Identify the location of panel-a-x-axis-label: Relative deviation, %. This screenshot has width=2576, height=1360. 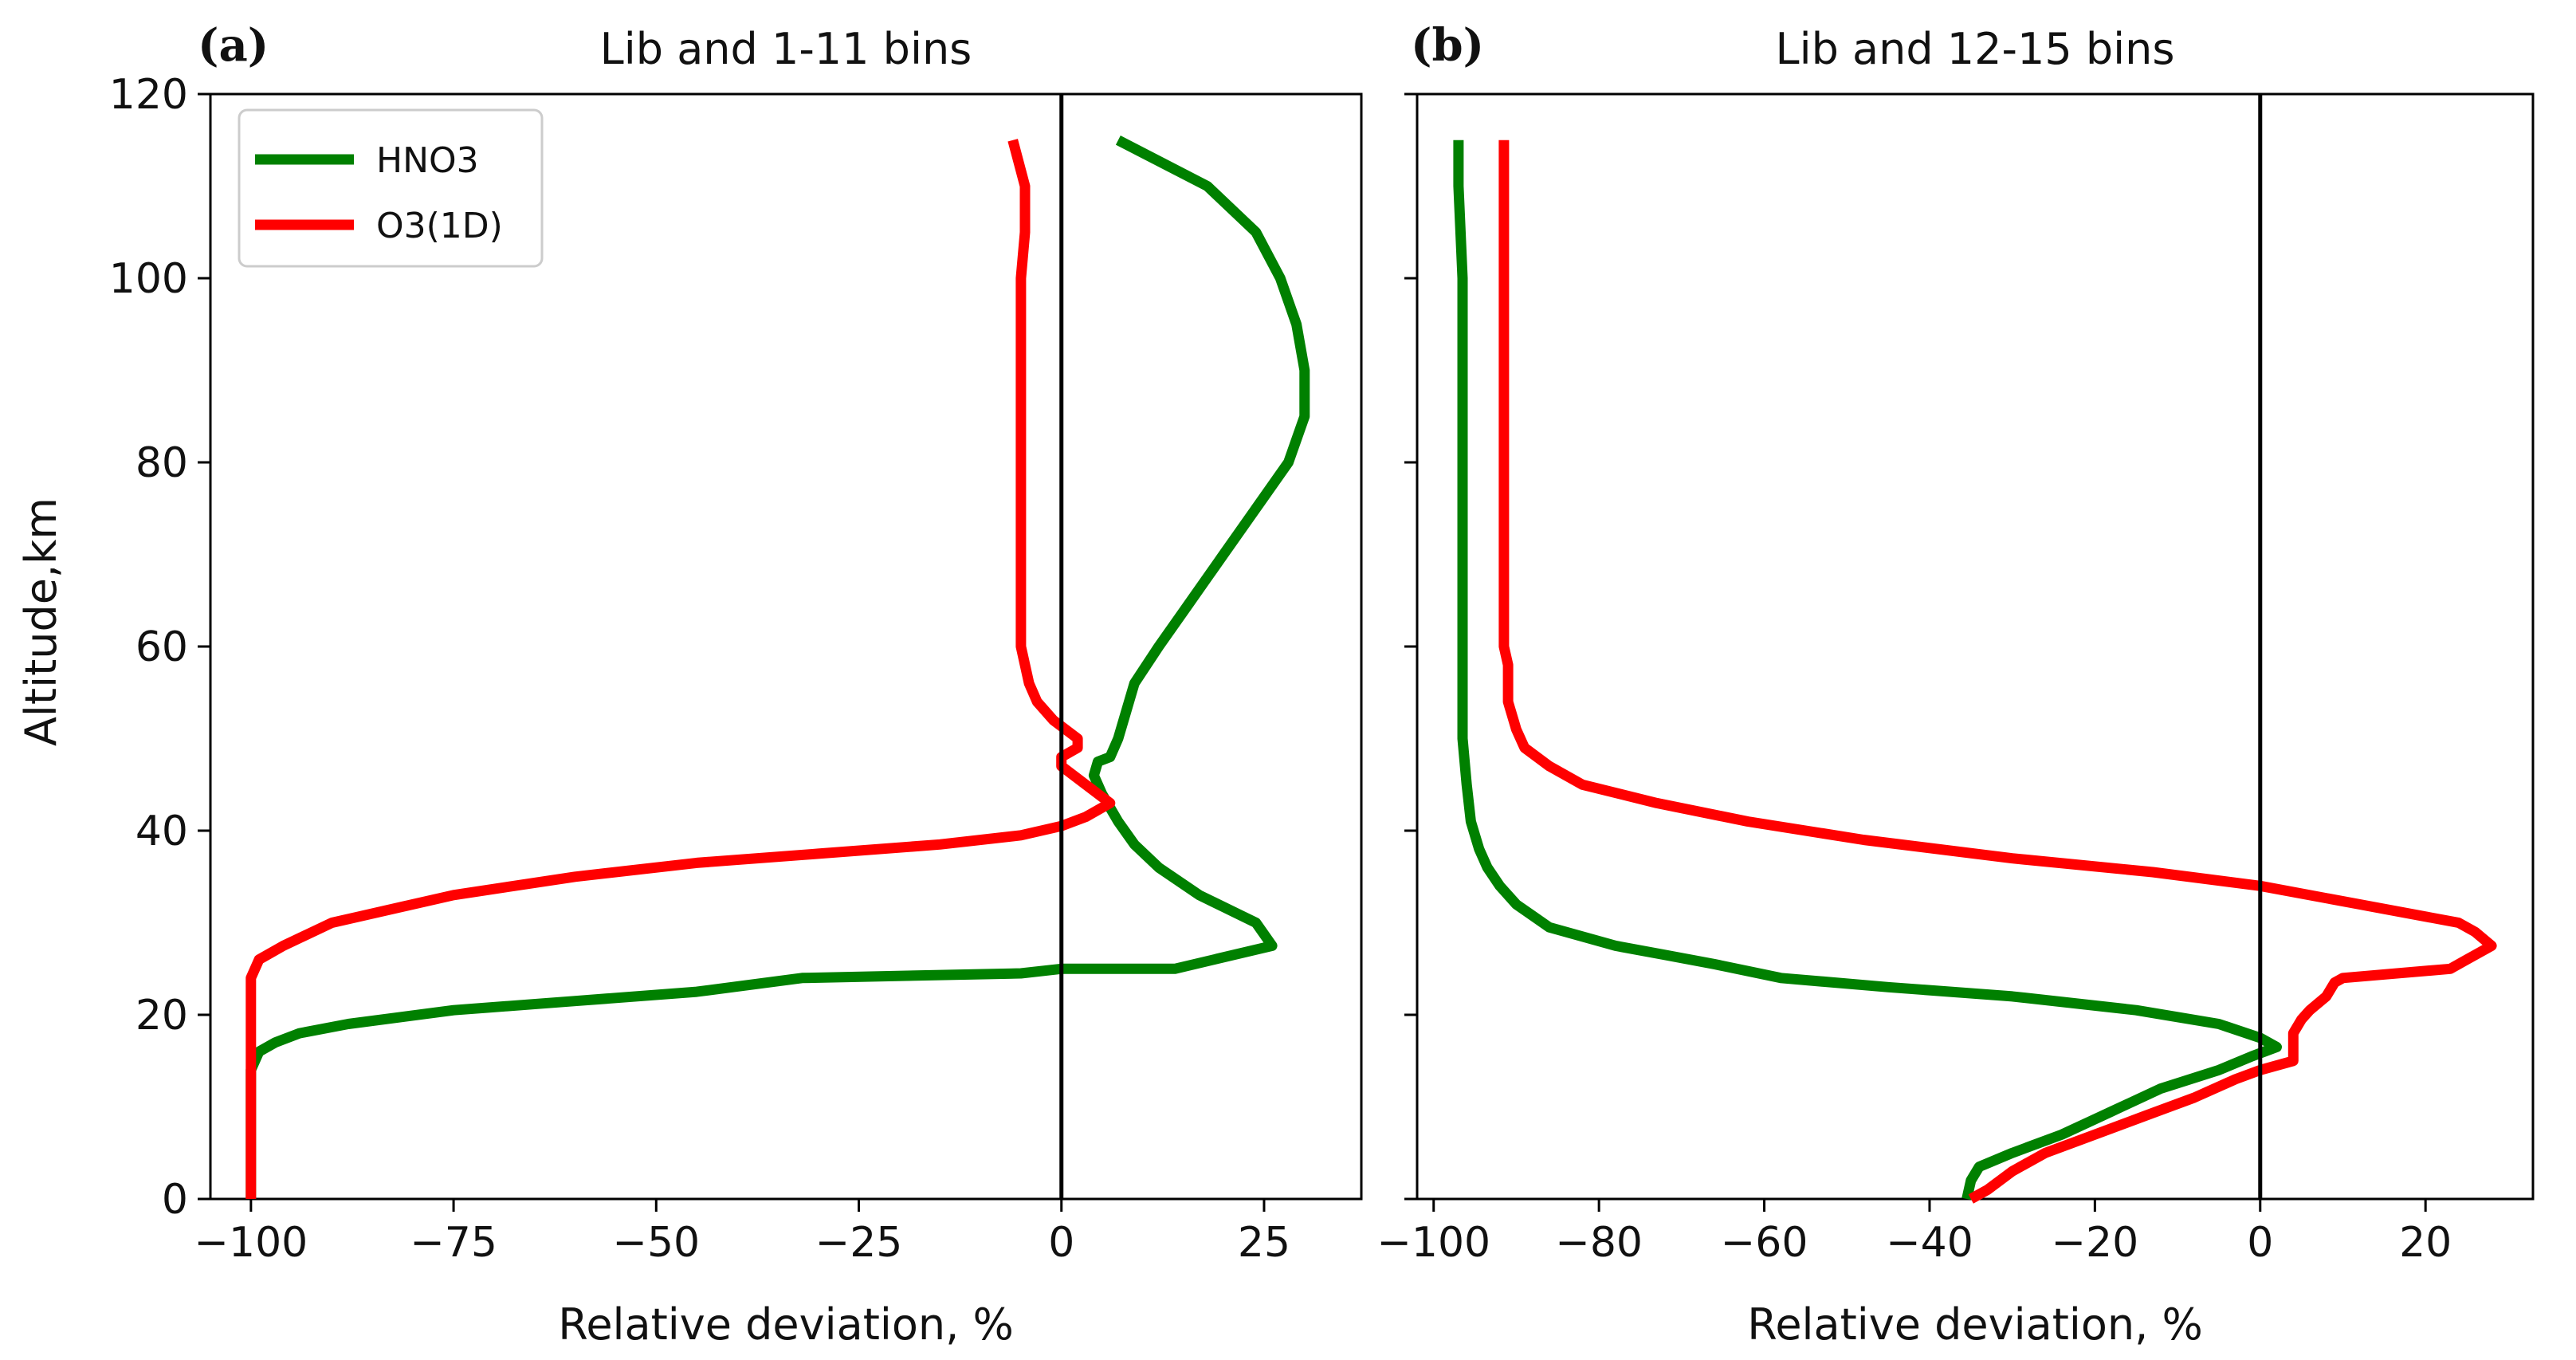
(786, 1324).